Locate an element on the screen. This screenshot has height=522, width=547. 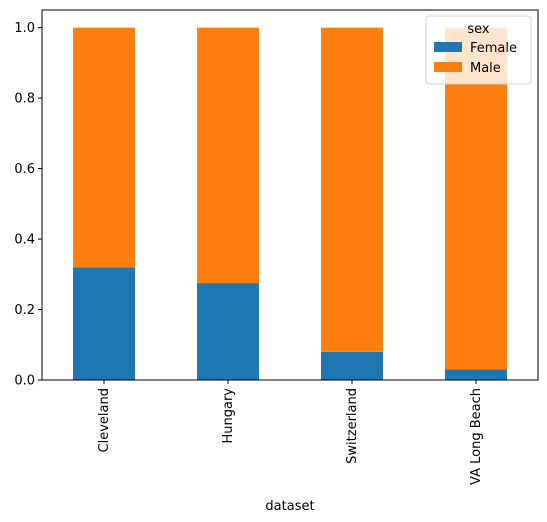
y-tick-label: 0.4 is located at coordinates (24, 240).